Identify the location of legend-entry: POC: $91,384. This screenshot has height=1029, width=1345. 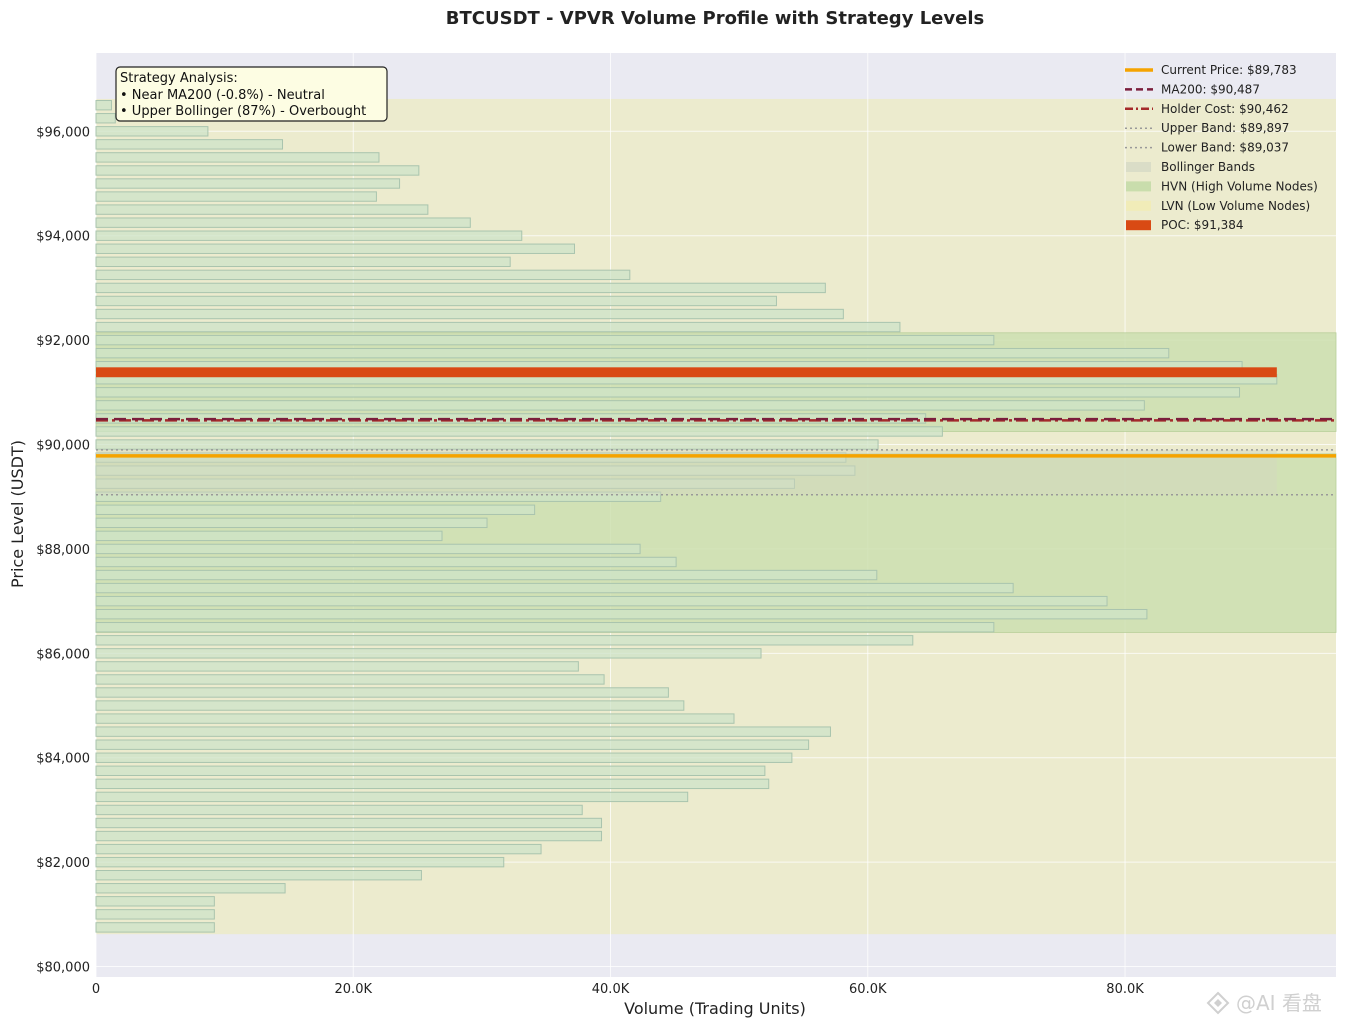
(1185, 225).